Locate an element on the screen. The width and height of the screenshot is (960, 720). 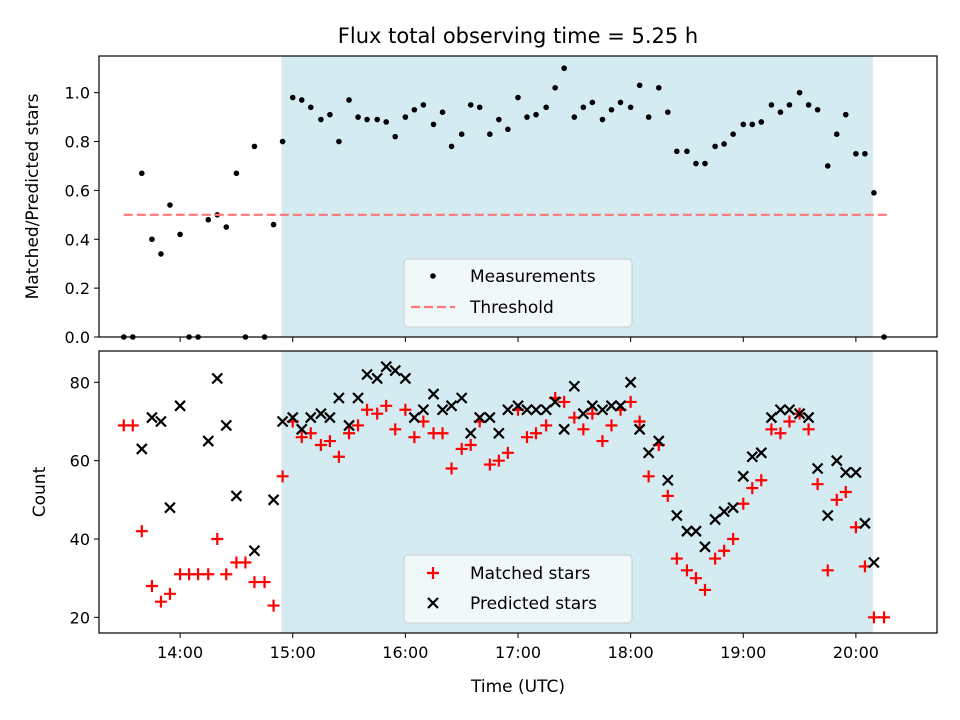
y-axis: 20 40 60 80 is located at coordinates (84, 500).